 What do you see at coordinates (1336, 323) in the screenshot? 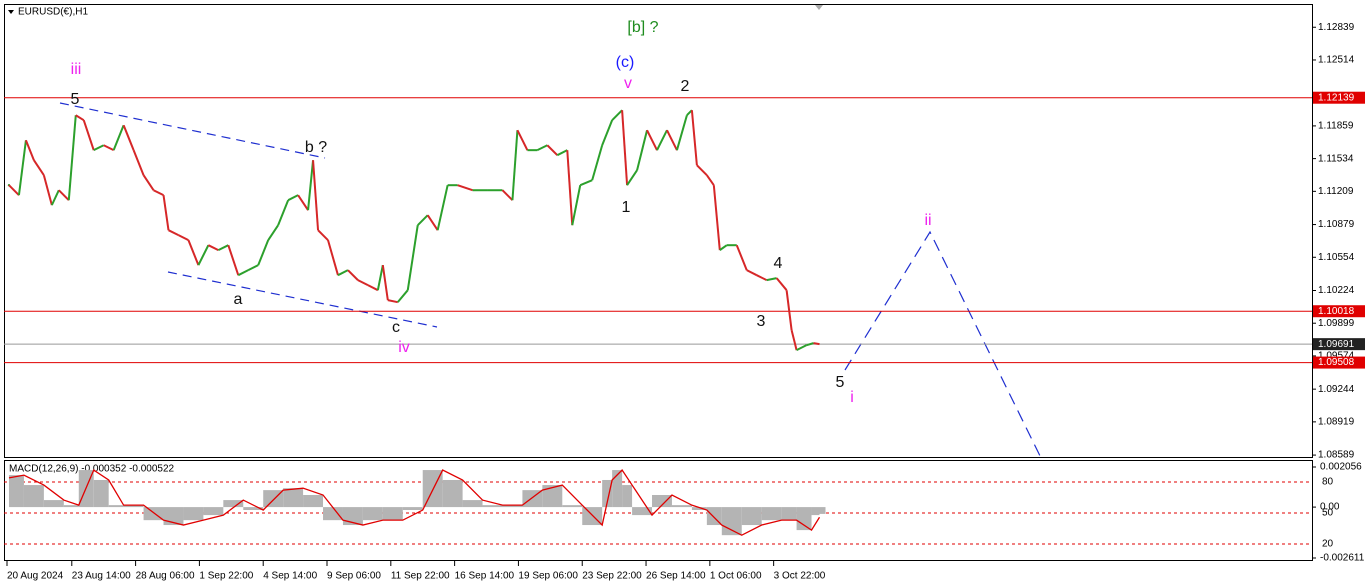
I see `y-tick-label: 1.09899` at bounding box center [1336, 323].